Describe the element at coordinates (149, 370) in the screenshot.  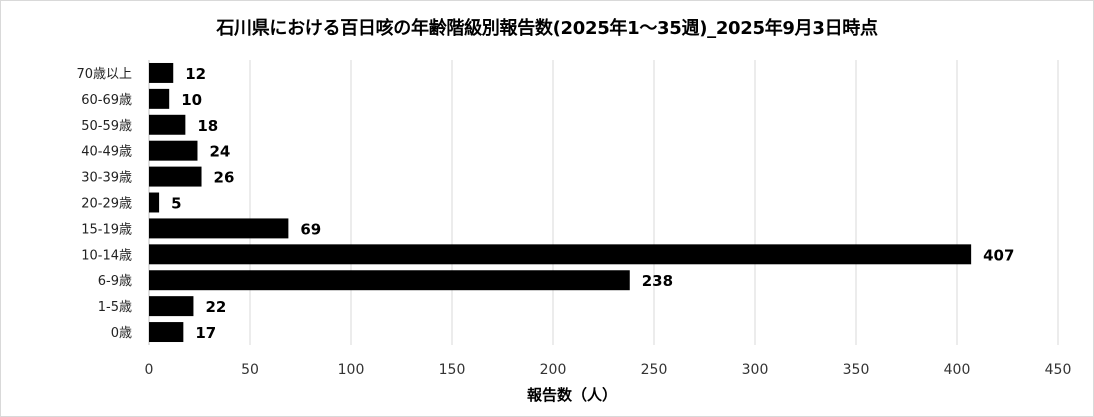
I see `x-tick-label: 0` at that location.